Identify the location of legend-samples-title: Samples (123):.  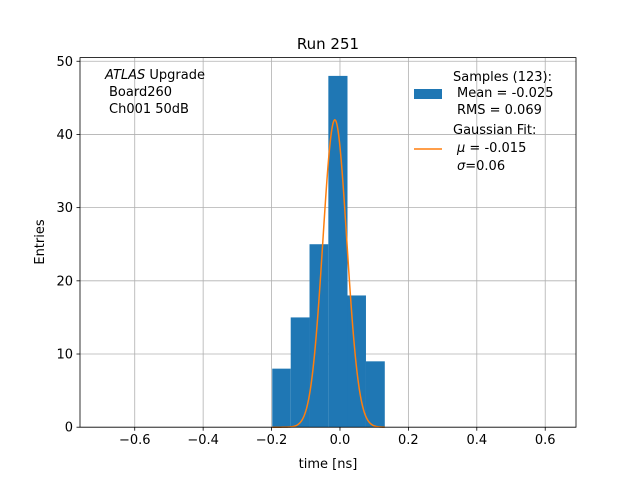
(502, 77).